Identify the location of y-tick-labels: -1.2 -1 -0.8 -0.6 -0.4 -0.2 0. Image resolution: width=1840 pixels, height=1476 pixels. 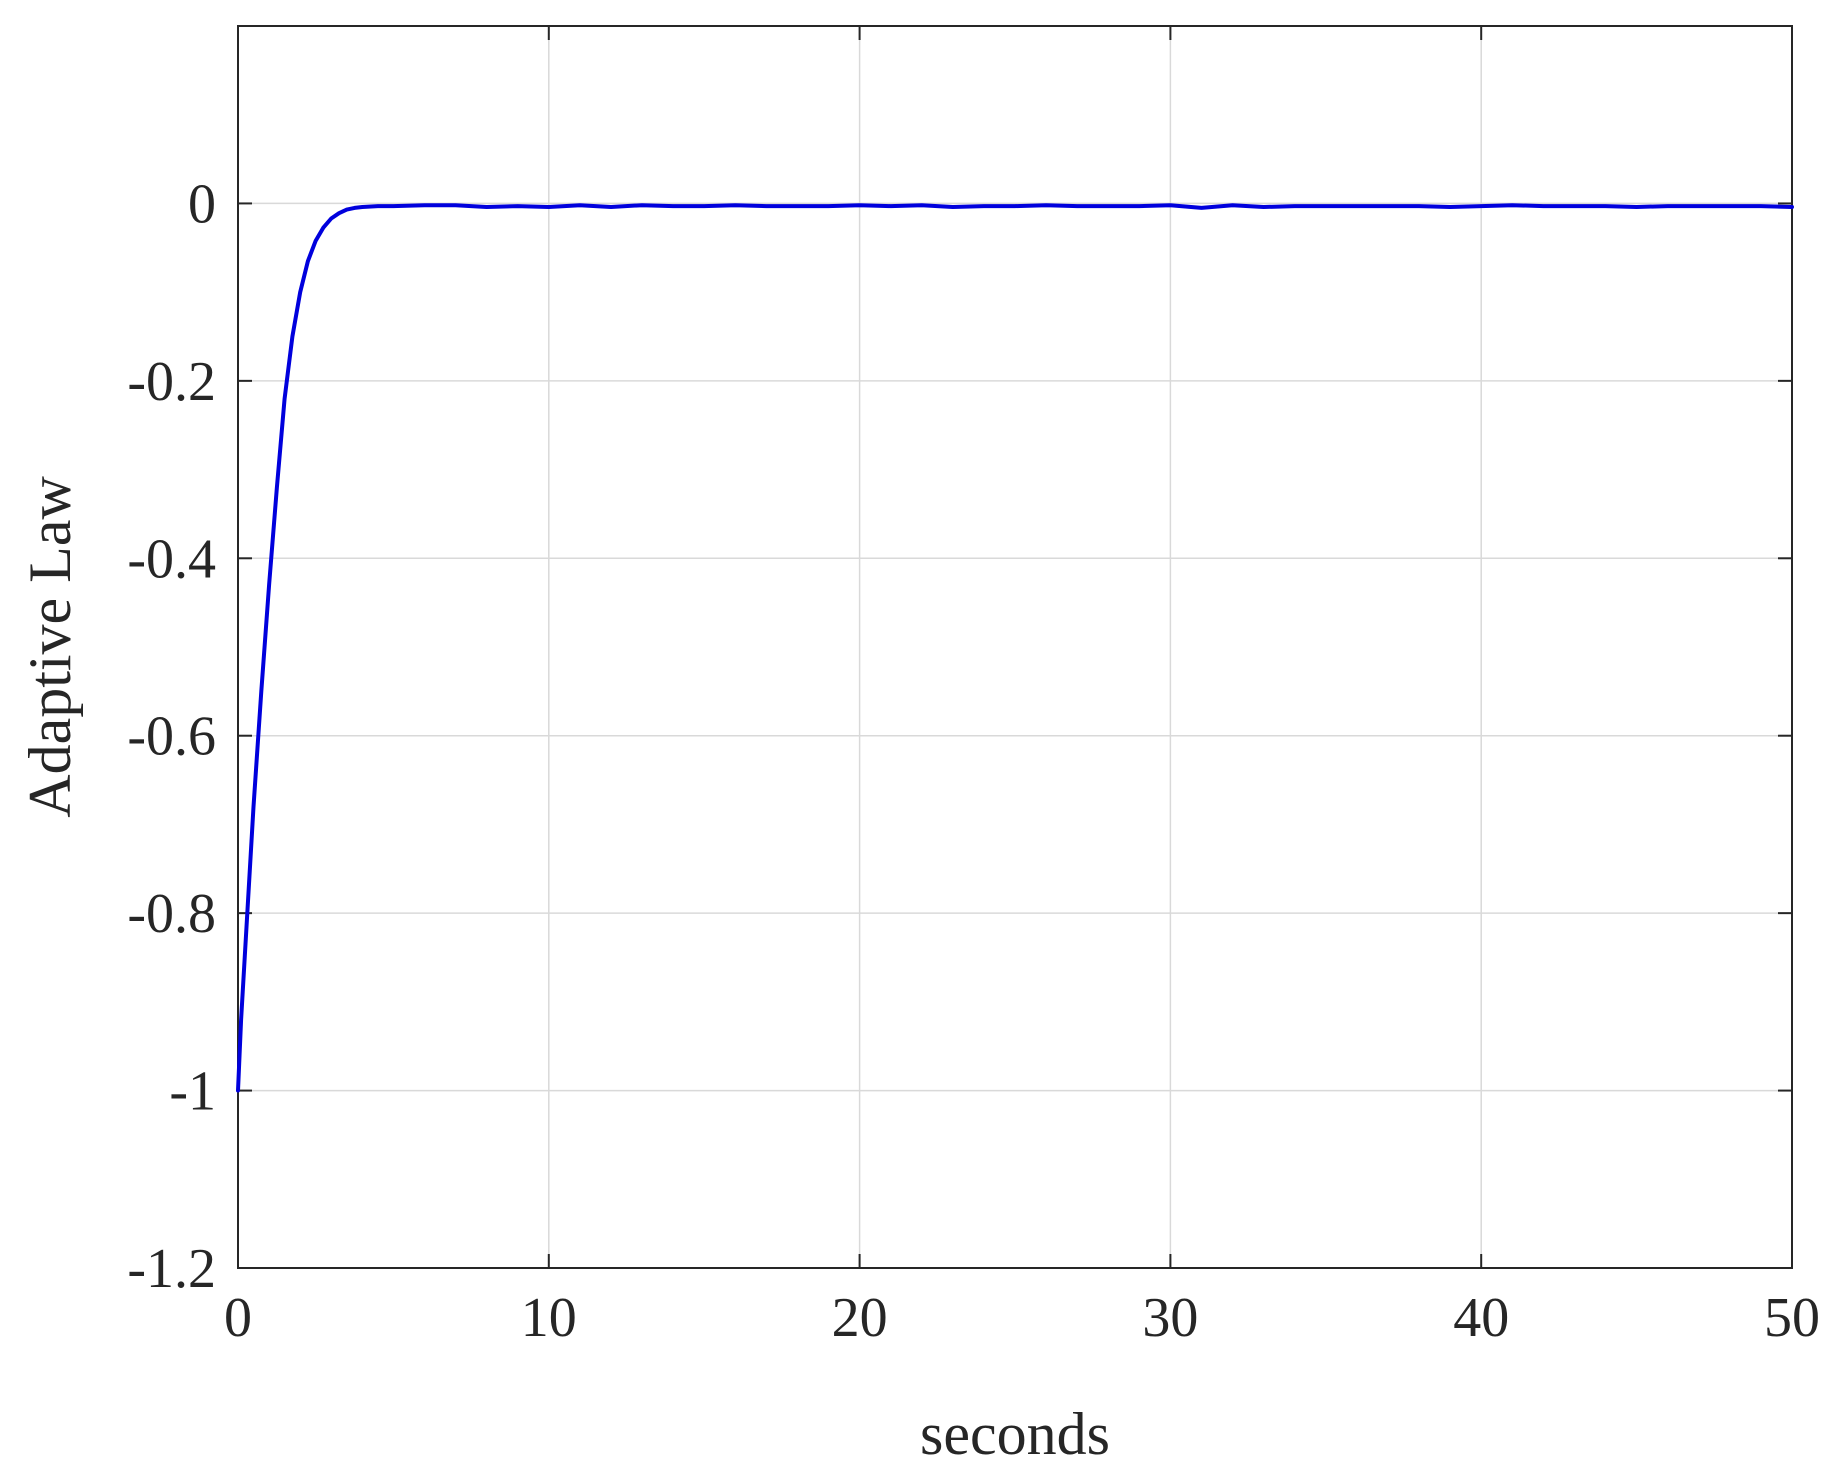
(171, 736).